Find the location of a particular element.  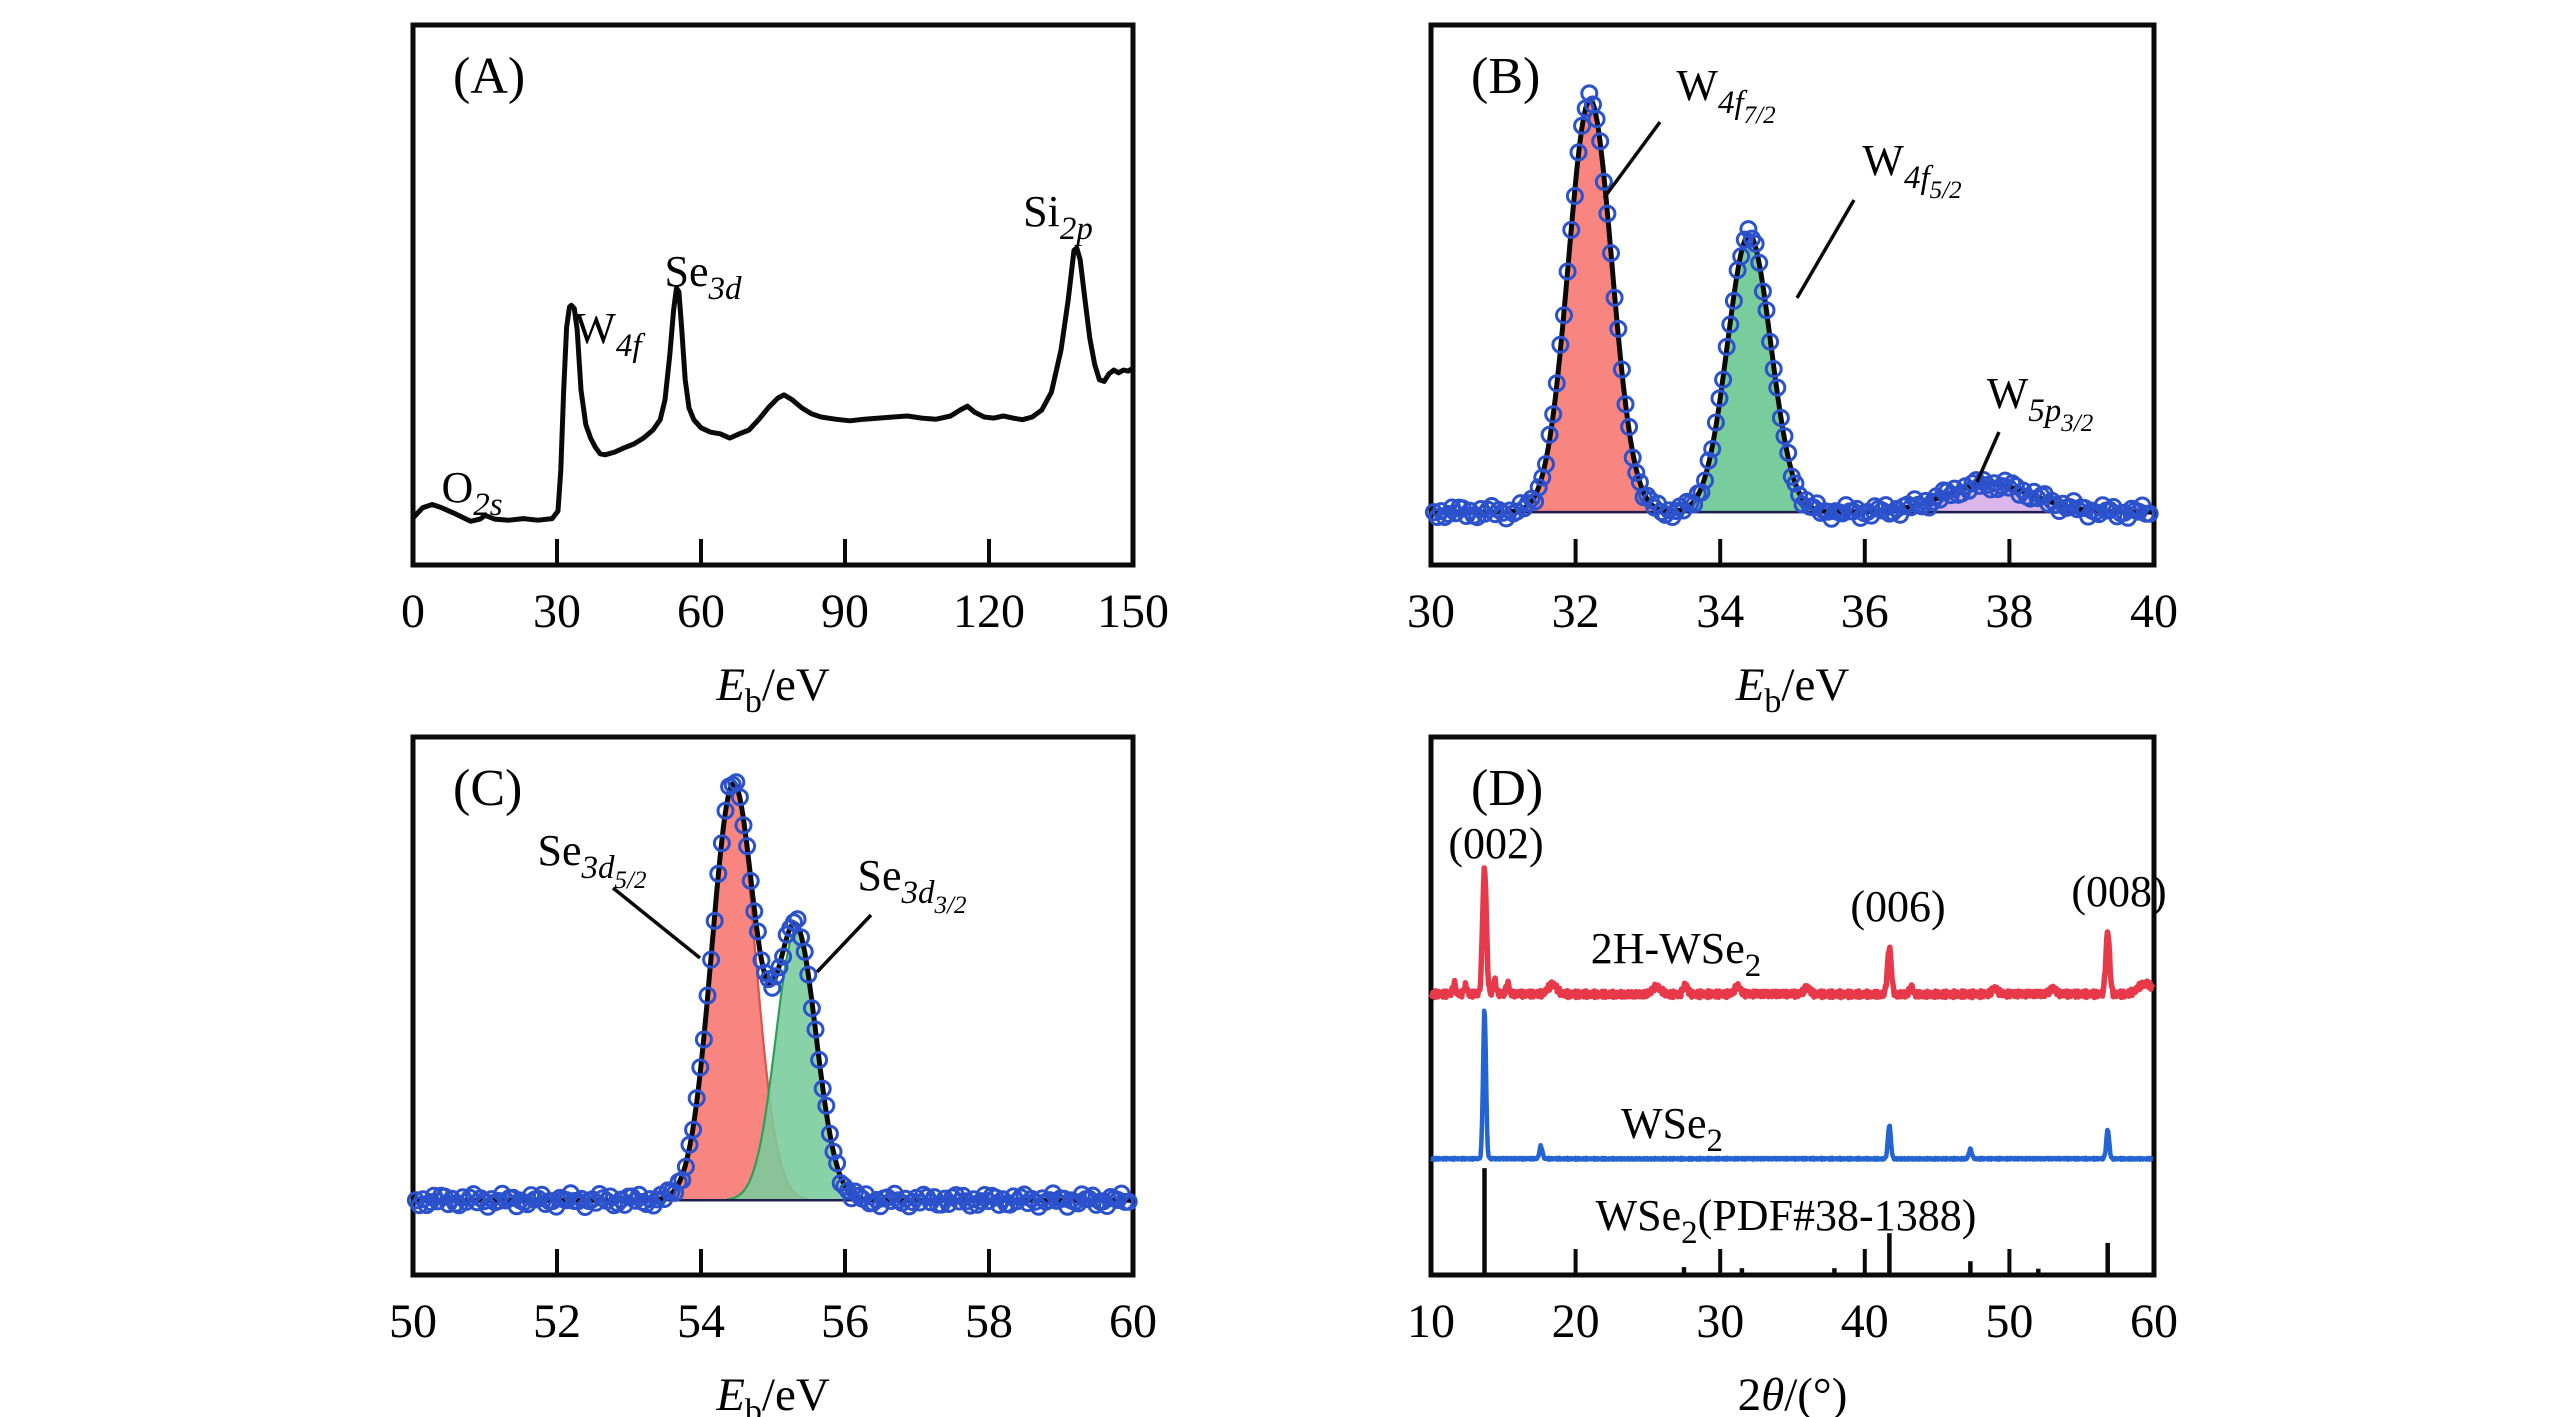

panel-a: (A) 0 30 60 90 120 150 Eb/eV O2s W4f Se3d Si2p is located at coordinates (785, 371).